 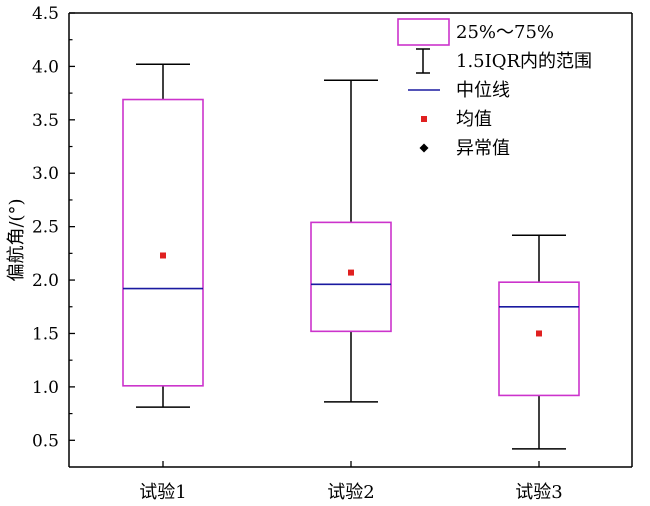 I want to click on legend-item-whisker: 1.5IQR内的范围, so click(x=504, y=61).